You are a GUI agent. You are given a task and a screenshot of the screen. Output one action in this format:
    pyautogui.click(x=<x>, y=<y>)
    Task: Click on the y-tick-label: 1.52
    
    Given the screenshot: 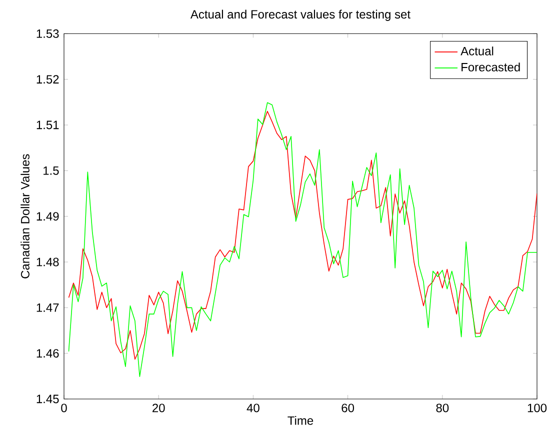 What is the action you would take?
    pyautogui.click(x=47, y=79)
    